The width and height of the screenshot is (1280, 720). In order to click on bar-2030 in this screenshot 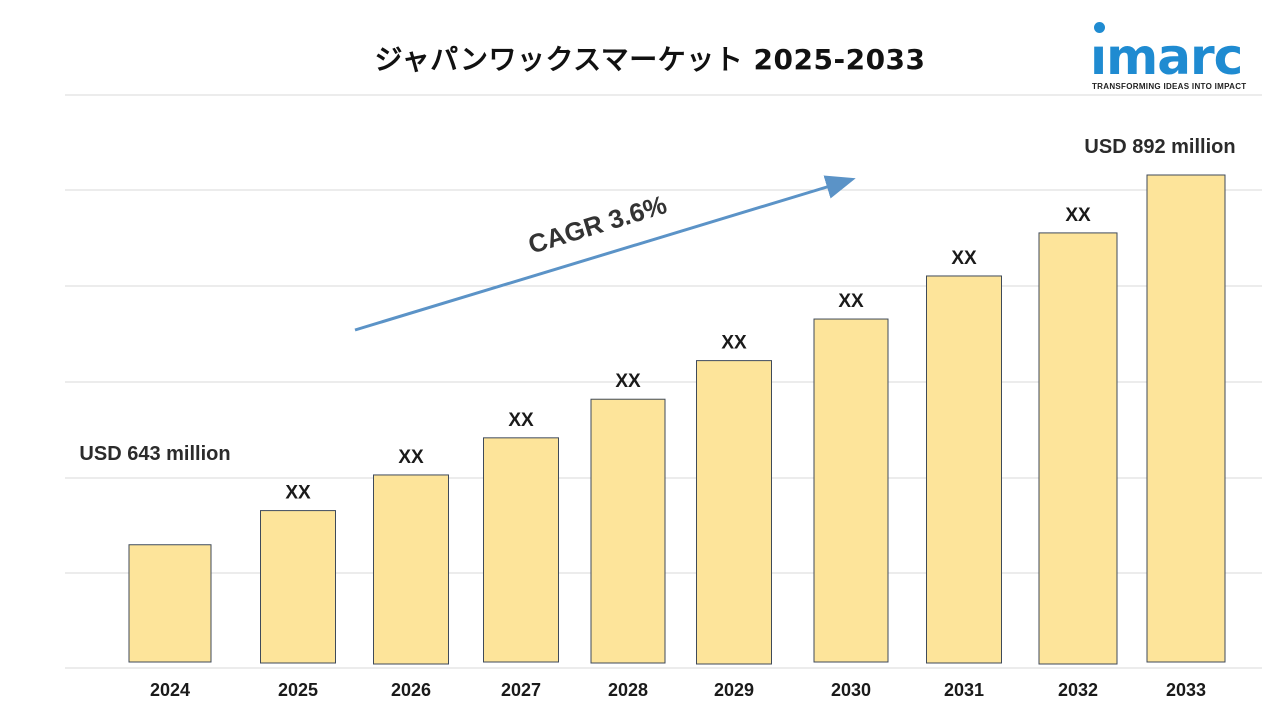, I will do `click(851, 490)`.